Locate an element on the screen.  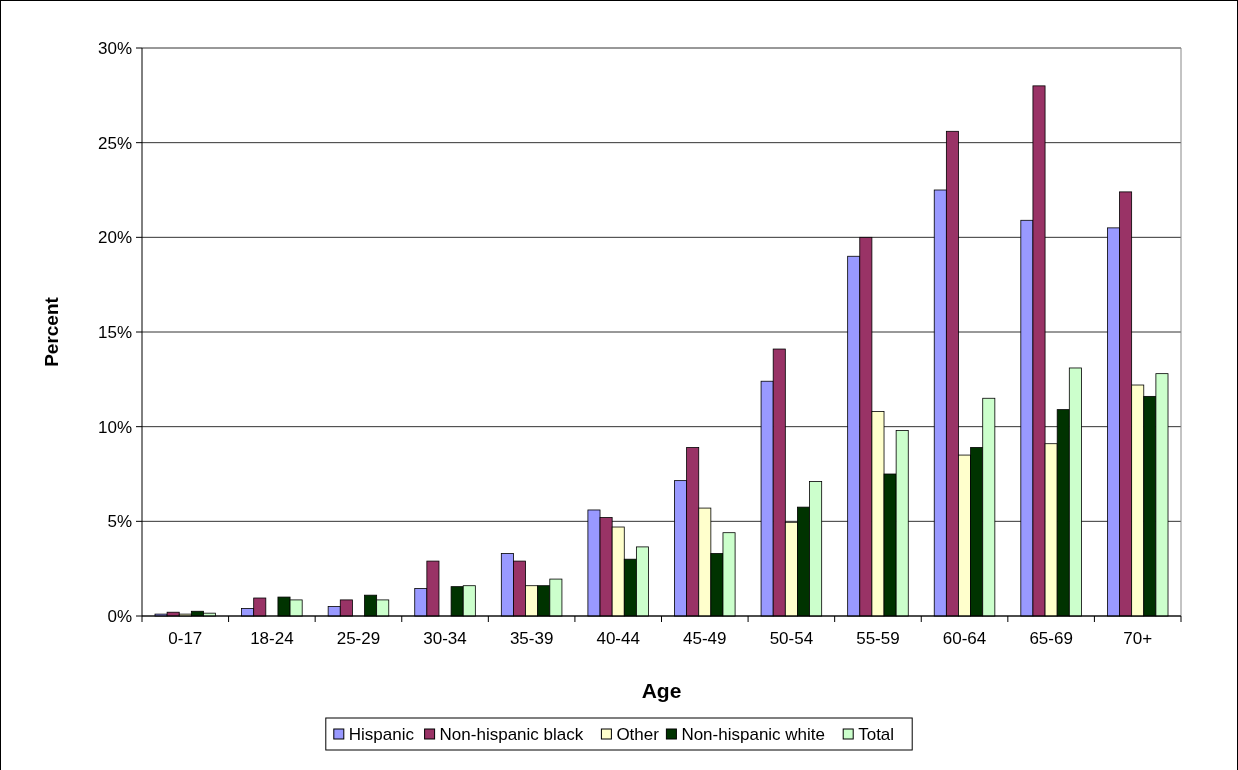
x-tick-label: 25-29 is located at coordinates (358, 638).